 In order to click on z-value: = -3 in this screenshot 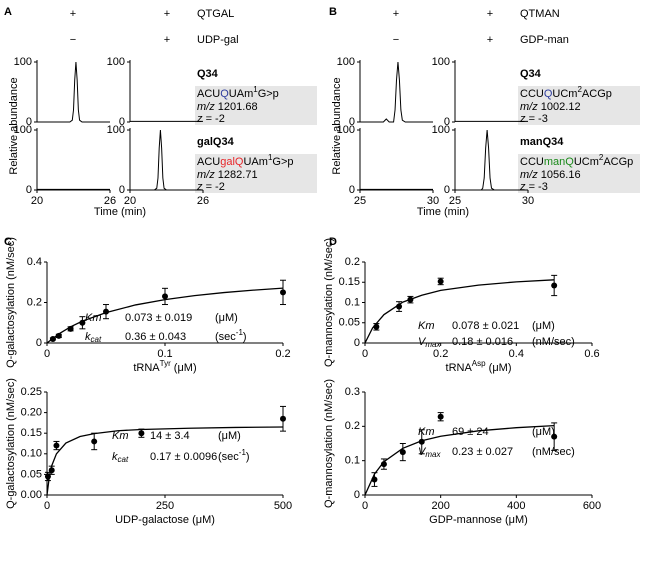, I will do `click(538, 187)`.